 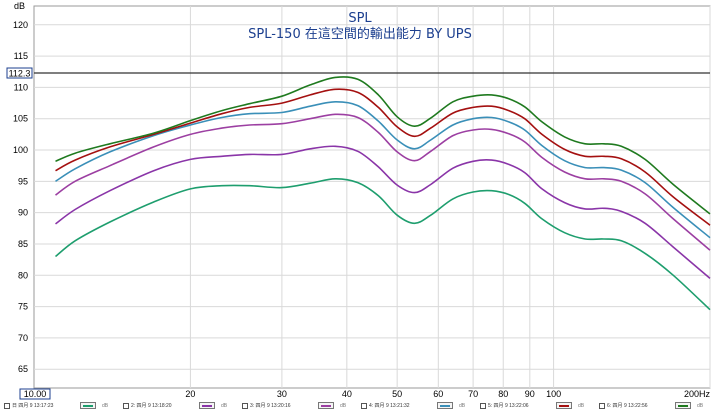 I want to click on x-tick-label: 40, so click(x=347, y=394).